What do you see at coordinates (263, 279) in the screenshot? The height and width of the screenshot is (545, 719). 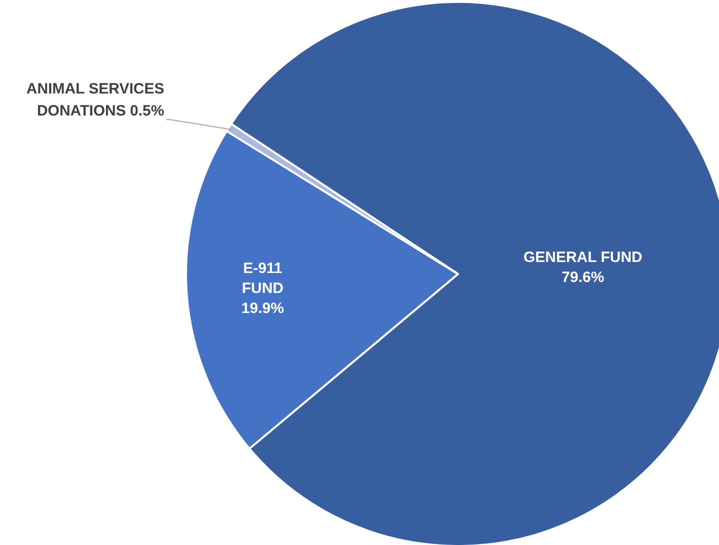 I see `slice-label: E-911 FUND` at bounding box center [263, 279].